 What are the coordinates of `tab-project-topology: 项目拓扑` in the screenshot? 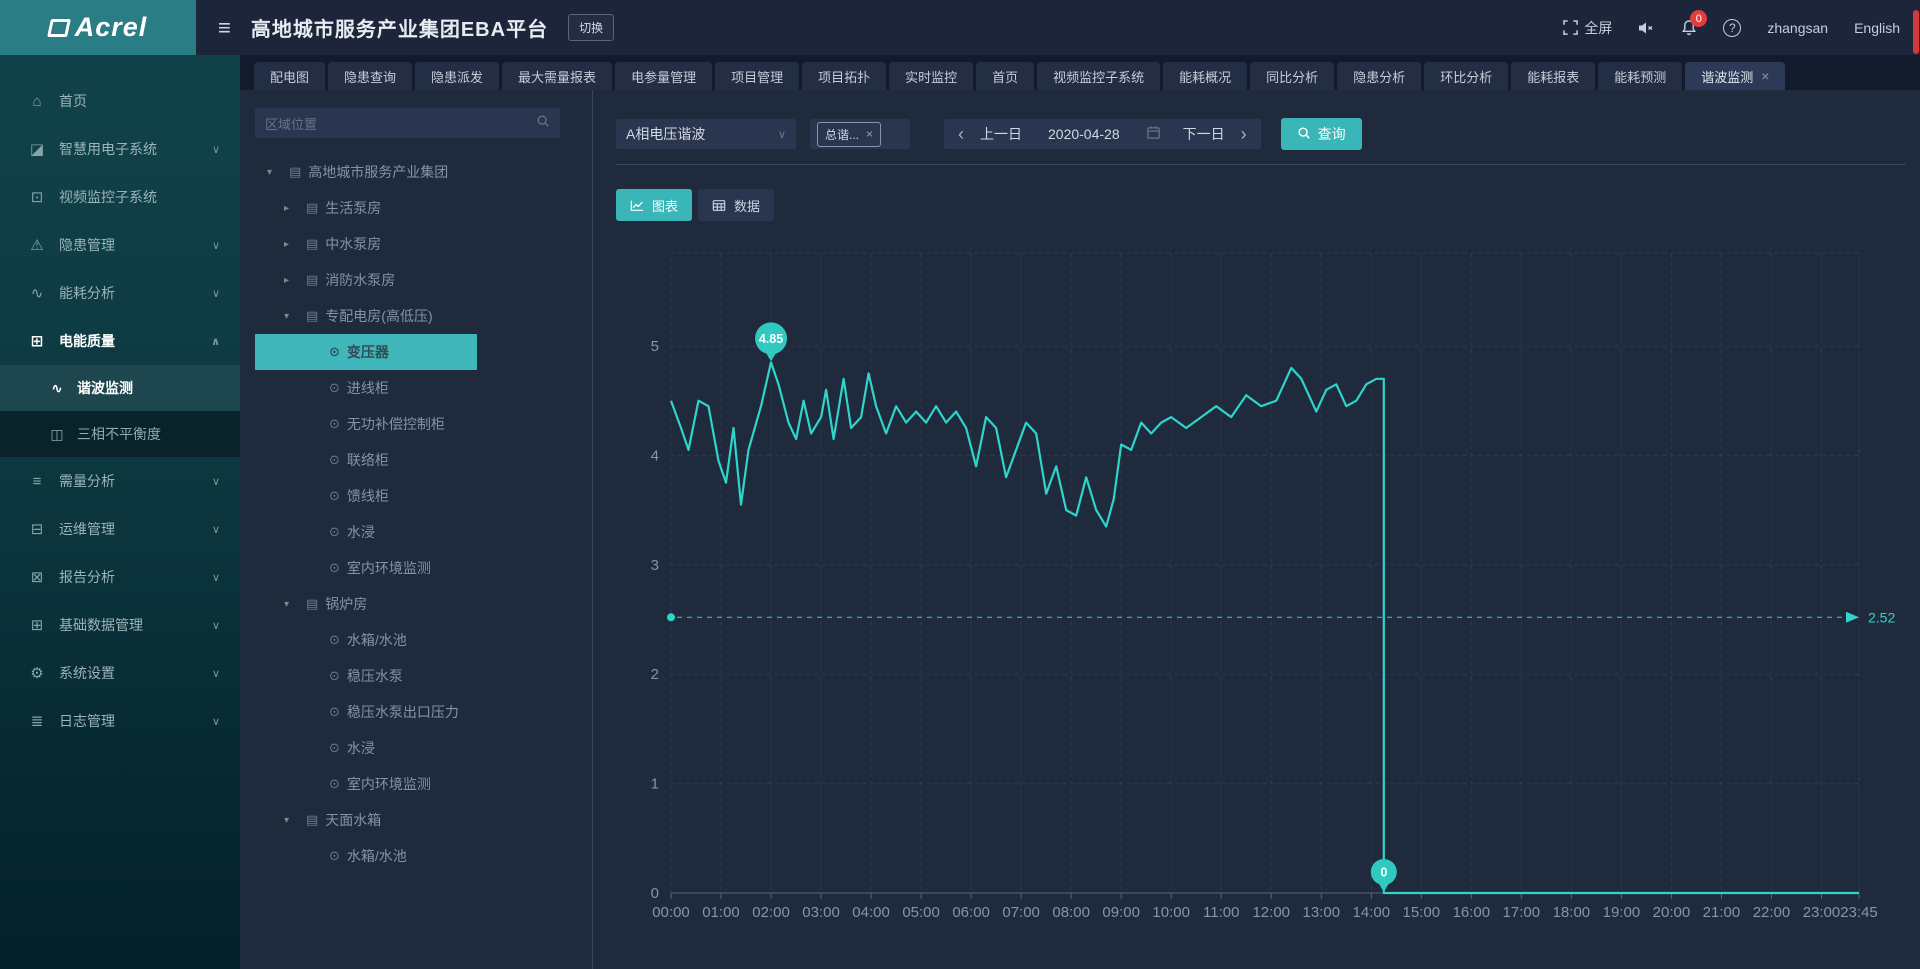 It's located at (844, 76).